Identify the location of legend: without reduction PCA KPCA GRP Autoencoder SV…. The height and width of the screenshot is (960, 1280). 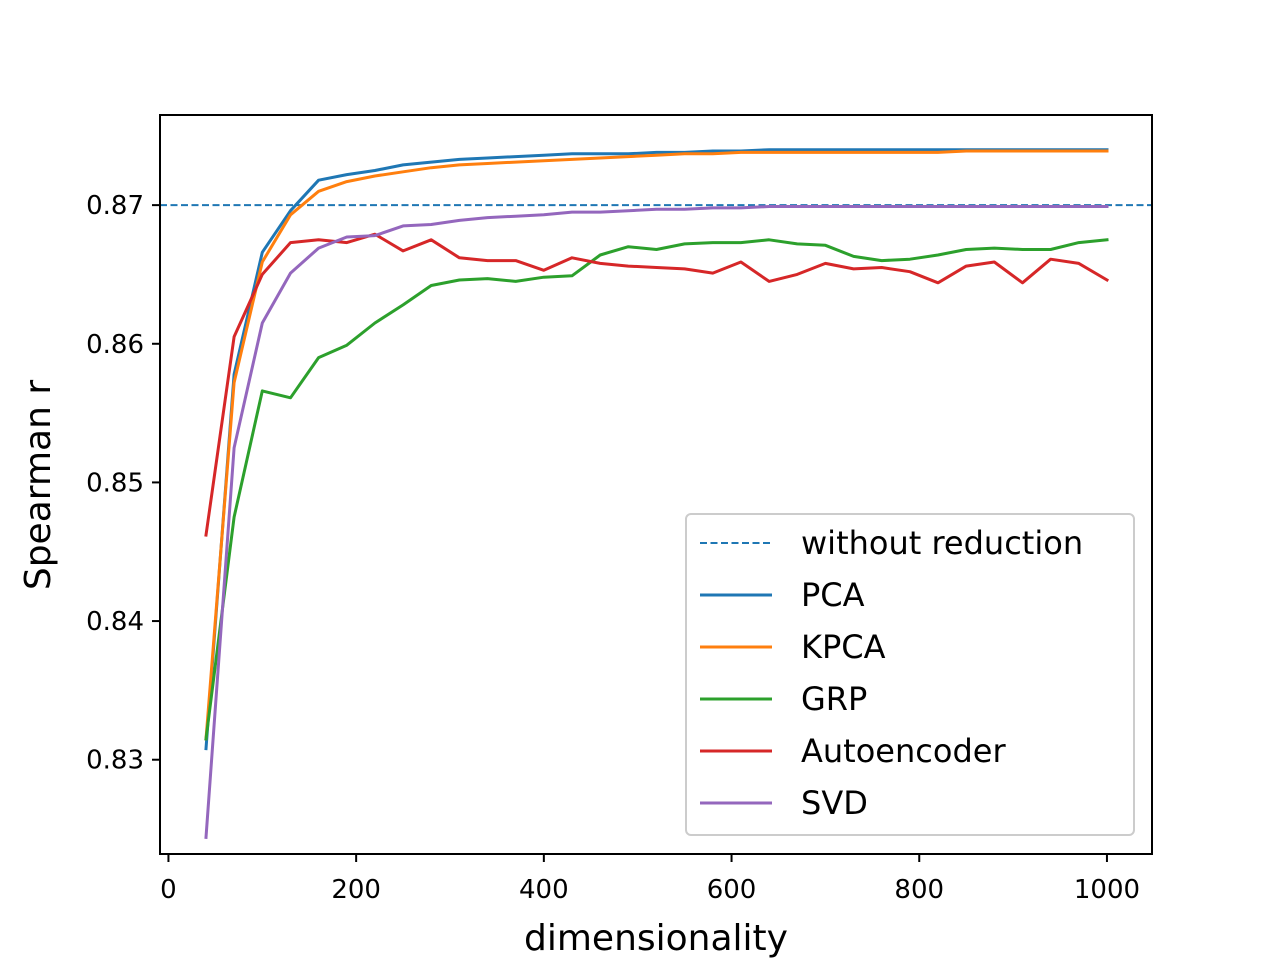
(910, 674).